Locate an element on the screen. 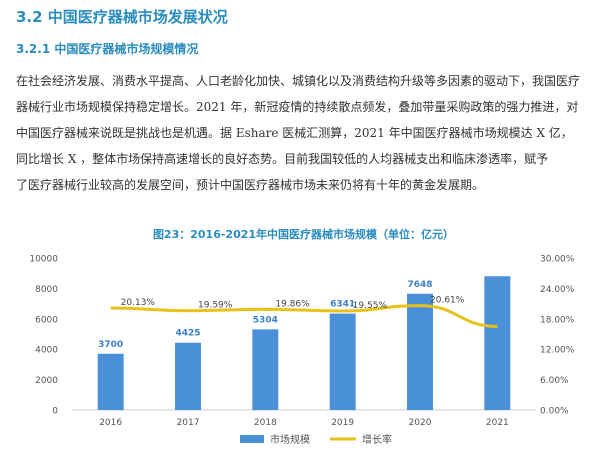 This screenshot has height=459, width=607. chart-title: 图23：2016-2021年中国医疗器械市场规模（单位：亿元） is located at coordinates (303, 234).